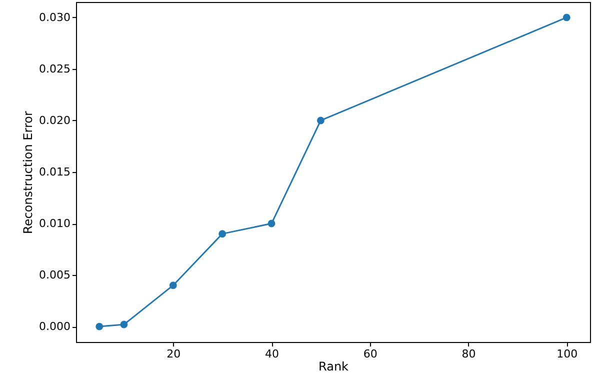  Describe the element at coordinates (54, 223) in the screenshot. I see `y-tick-label: 0.010` at that location.